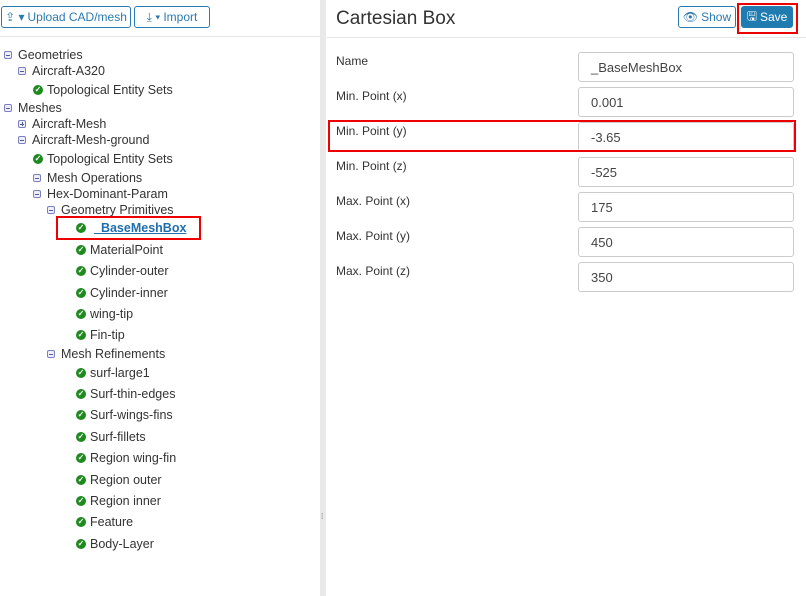  Describe the element at coordinates (371, 131) in the screenshot. I see `field-label-min-y: Min. Point (y)` at that location.